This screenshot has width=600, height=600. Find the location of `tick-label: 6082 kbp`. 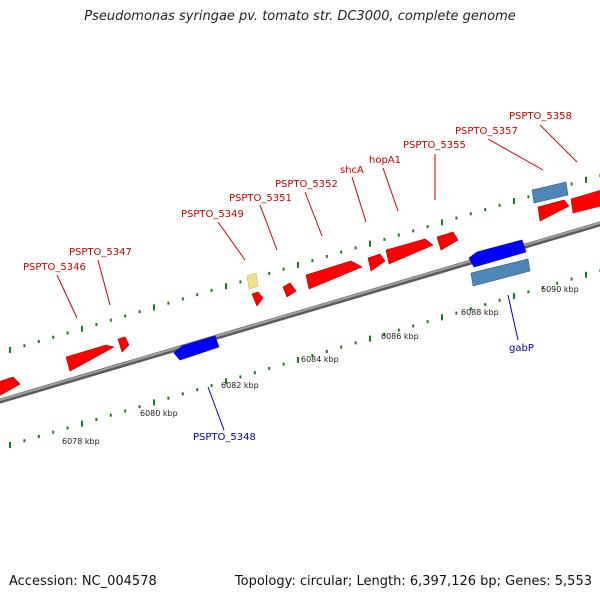

tick-label: 6082 kbp is located at coordinates (240, 385).